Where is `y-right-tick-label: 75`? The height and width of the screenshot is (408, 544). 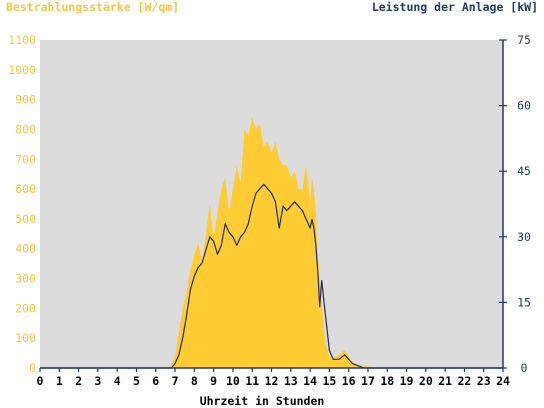 y-right-tick-label: 75 is located at coordinates (524, 40).